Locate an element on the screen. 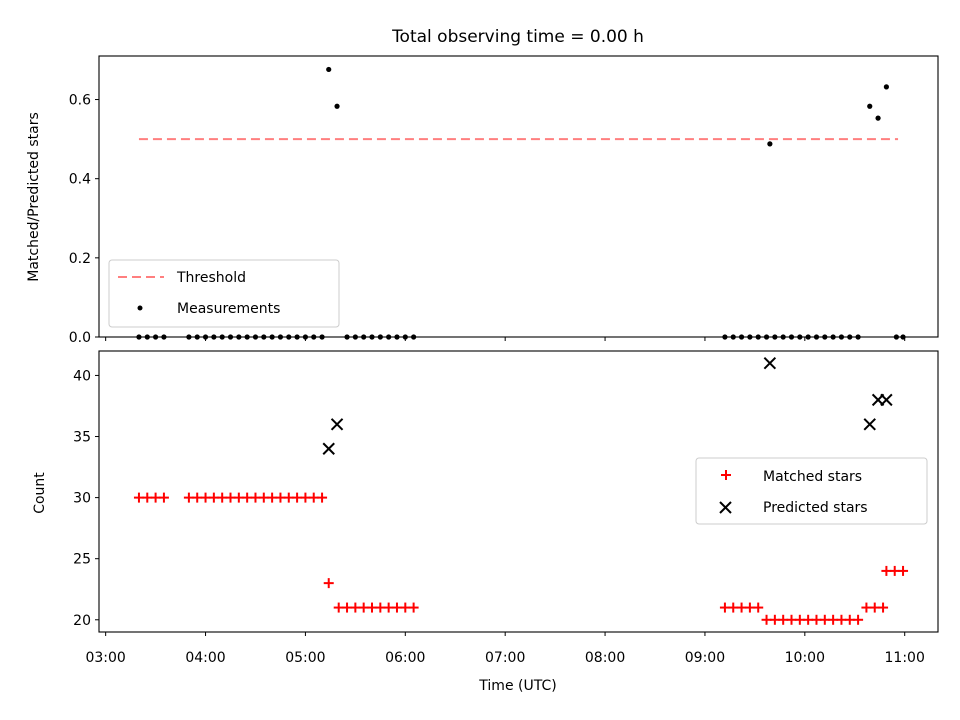  count-y-axis-label: Count is located at coordinates (40, 493).